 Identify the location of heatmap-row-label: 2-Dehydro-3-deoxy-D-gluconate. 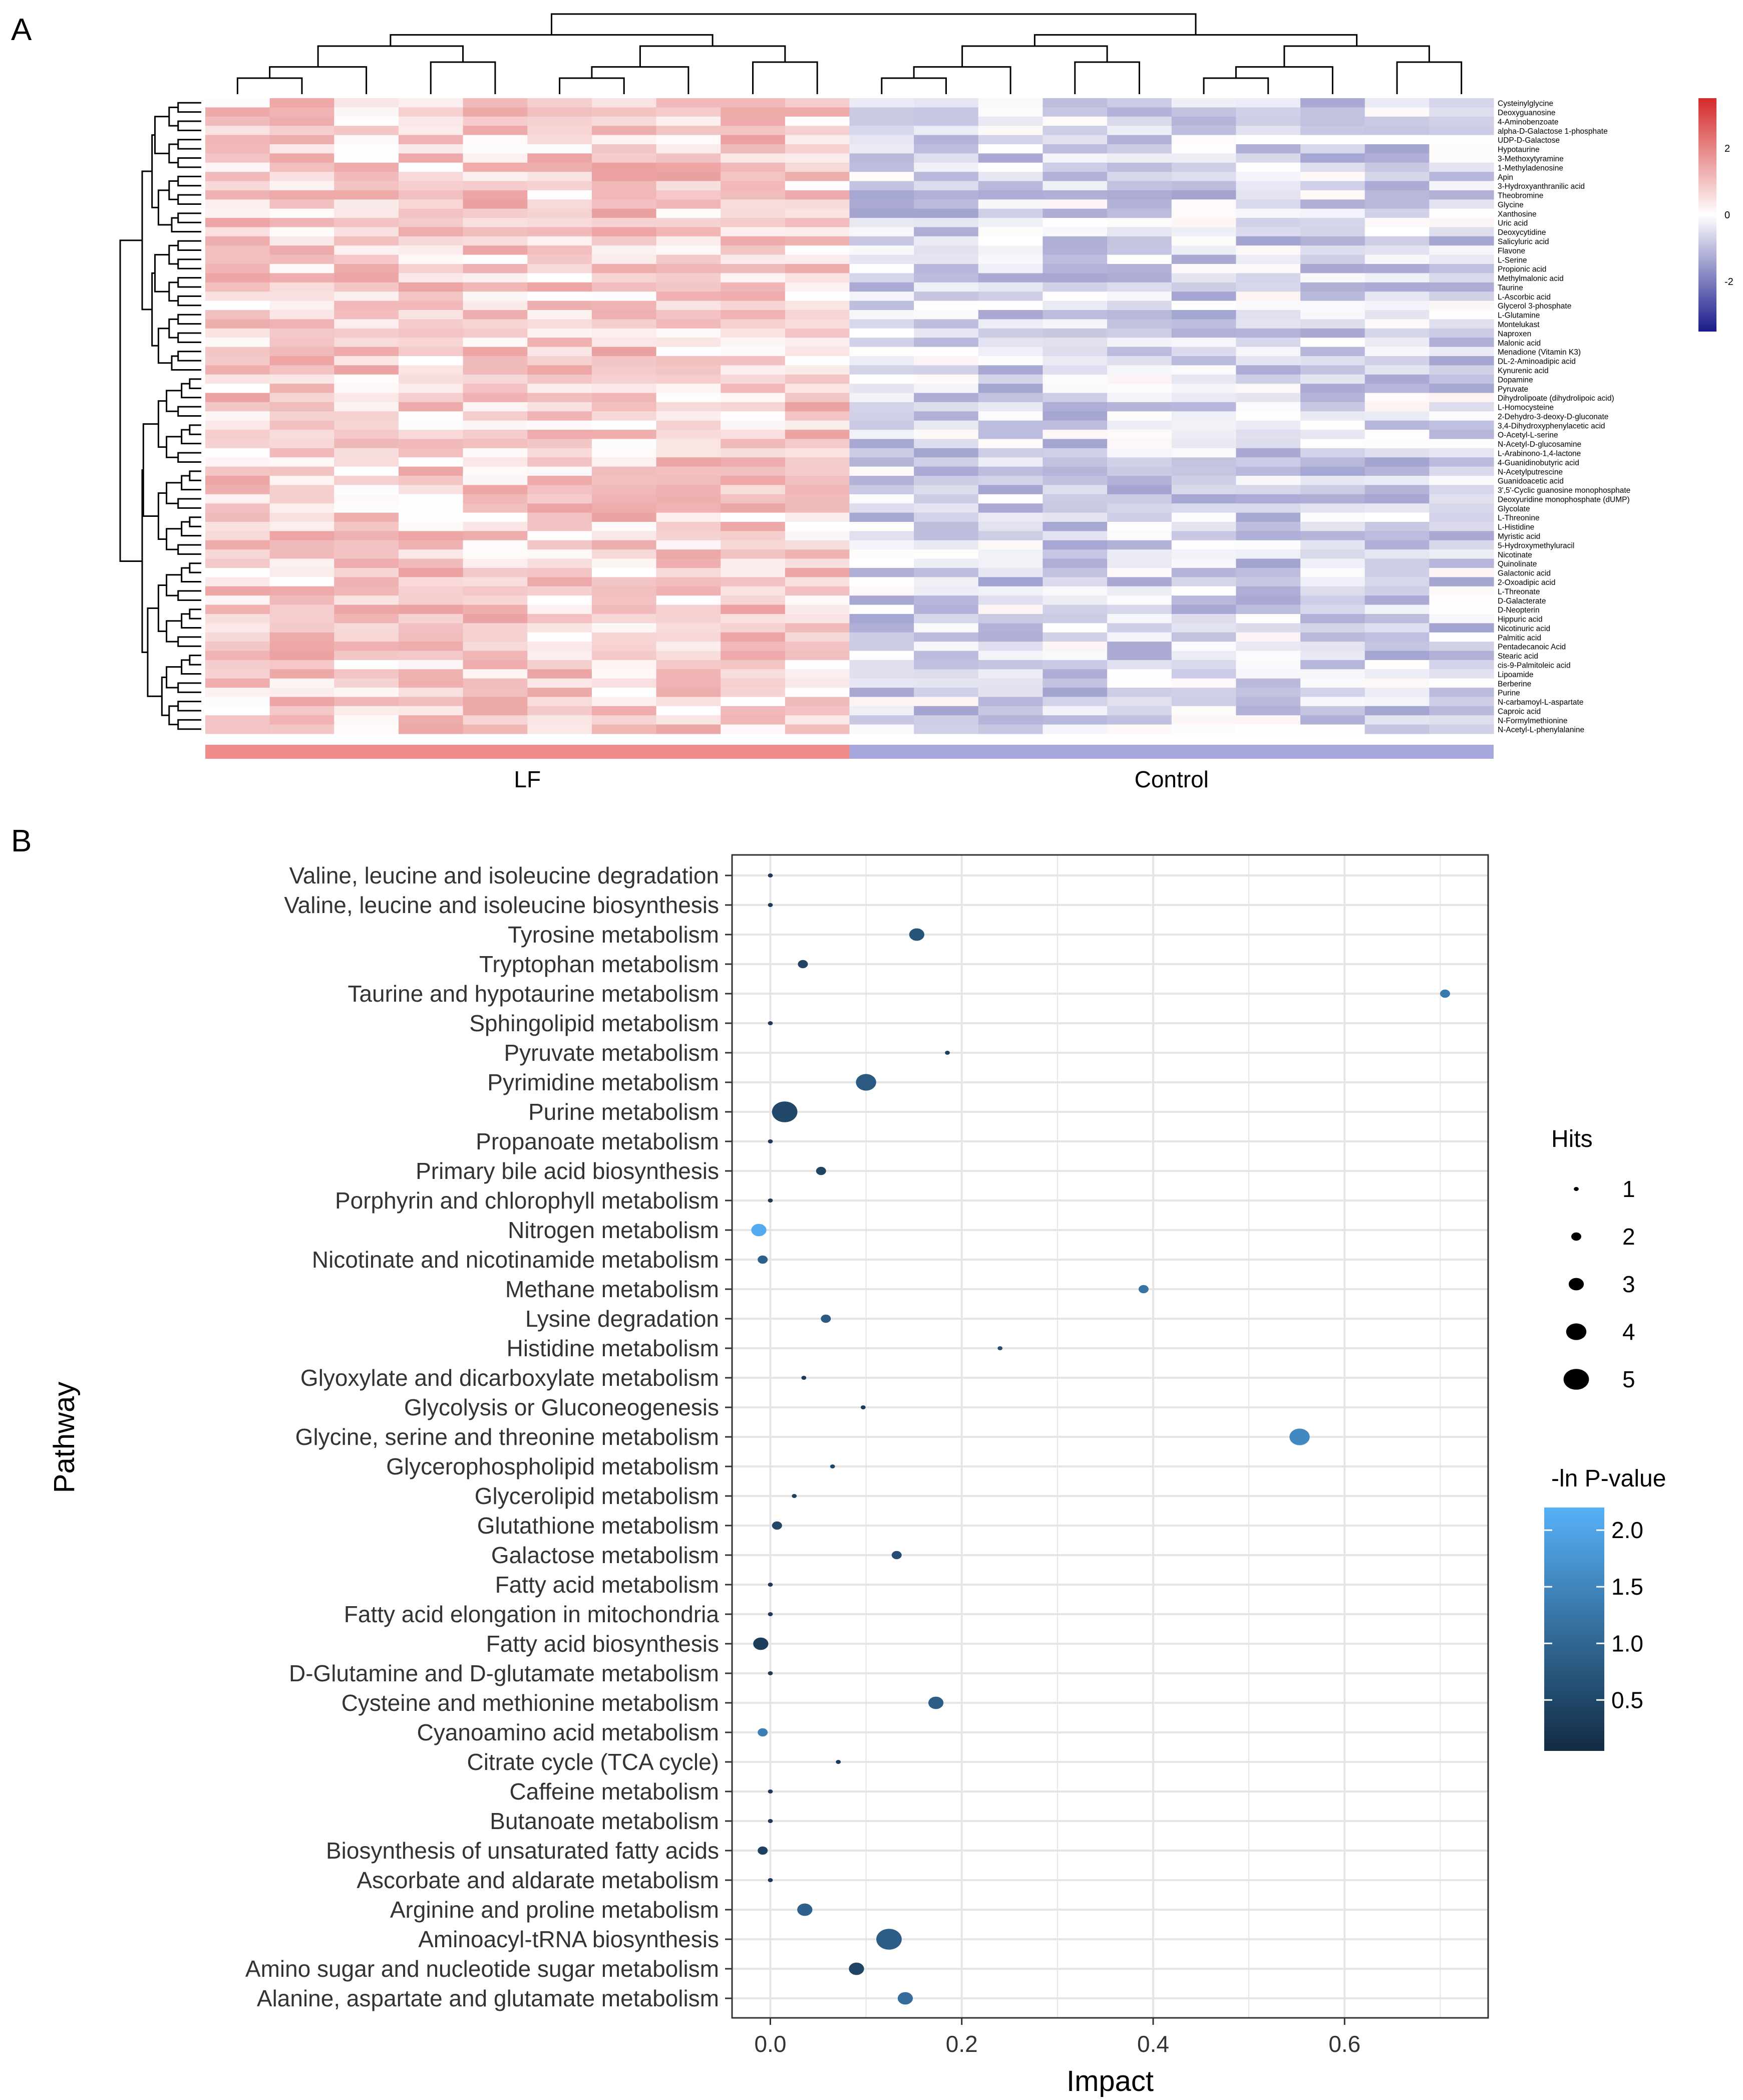
(1553, 417).